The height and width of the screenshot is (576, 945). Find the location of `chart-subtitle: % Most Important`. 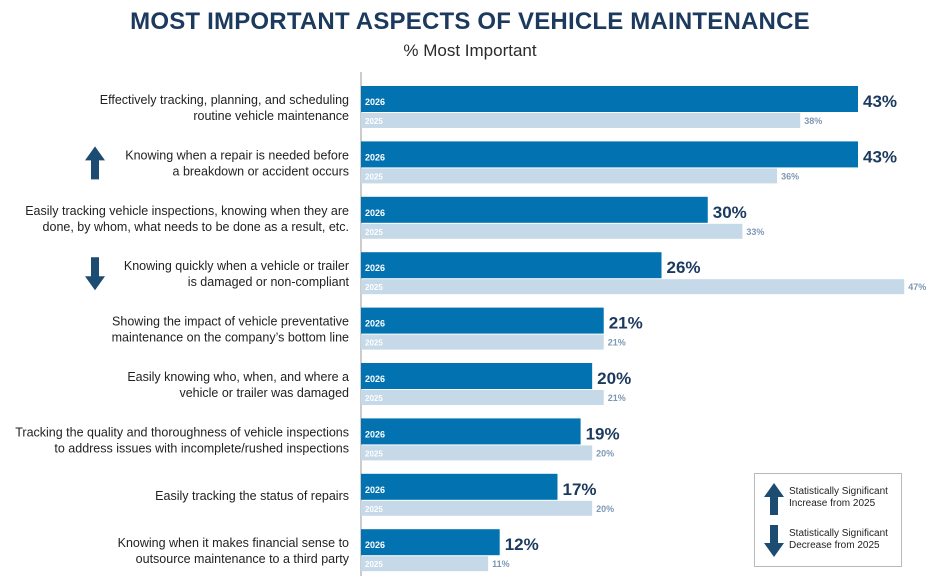

chart-subtitle: % Most Important is located at coordinates (470, 50).